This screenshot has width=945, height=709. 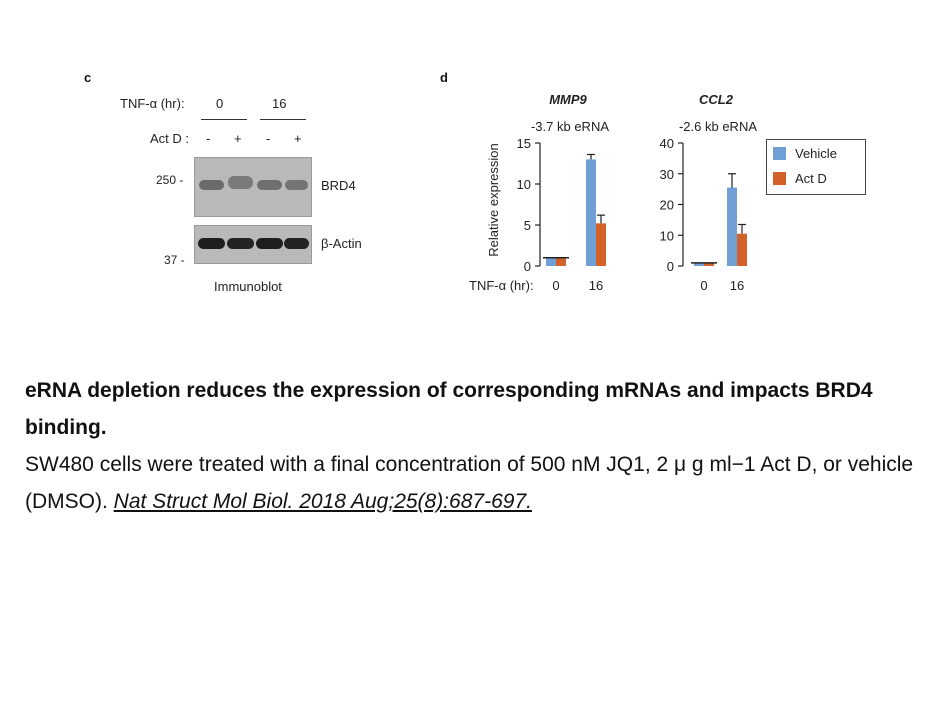 I want to click on actd-sign-2: +, so click(x=238, y=138).